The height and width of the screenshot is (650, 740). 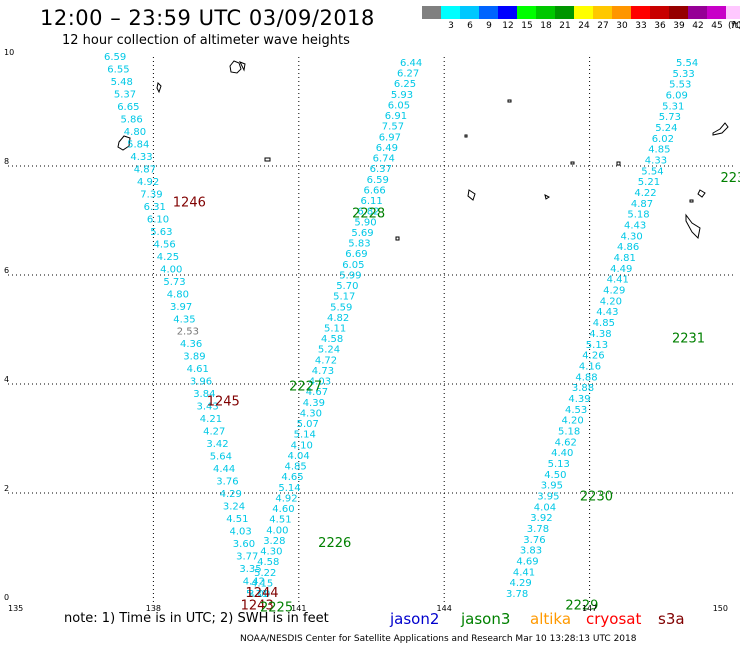 What do you see at coordinates (365, 222) in the screenshot?
I see `wave-height-value: 5.90` at bounding box center [365, 222].